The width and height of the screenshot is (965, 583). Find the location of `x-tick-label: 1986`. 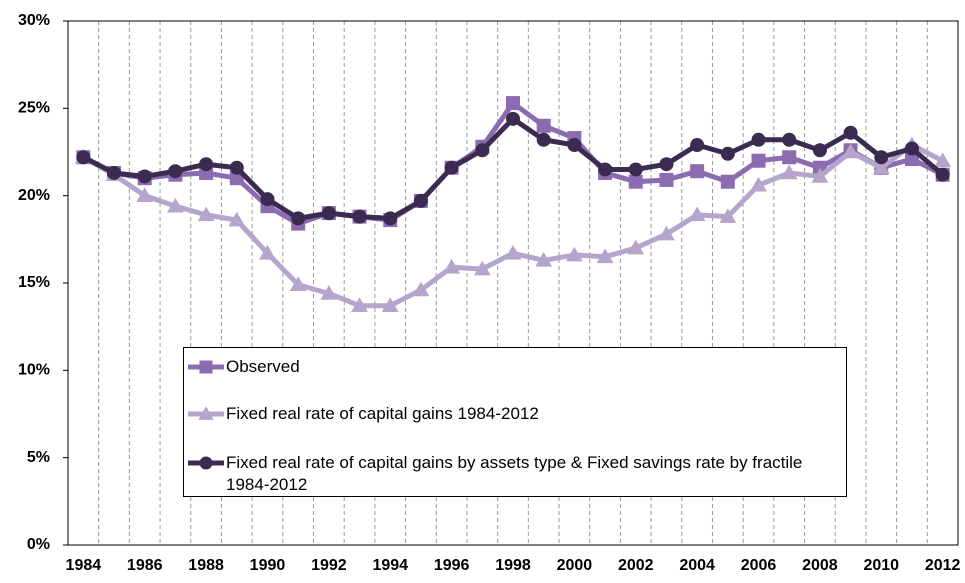

x-tick-label: 1986 is located at coordinates (145, 565).